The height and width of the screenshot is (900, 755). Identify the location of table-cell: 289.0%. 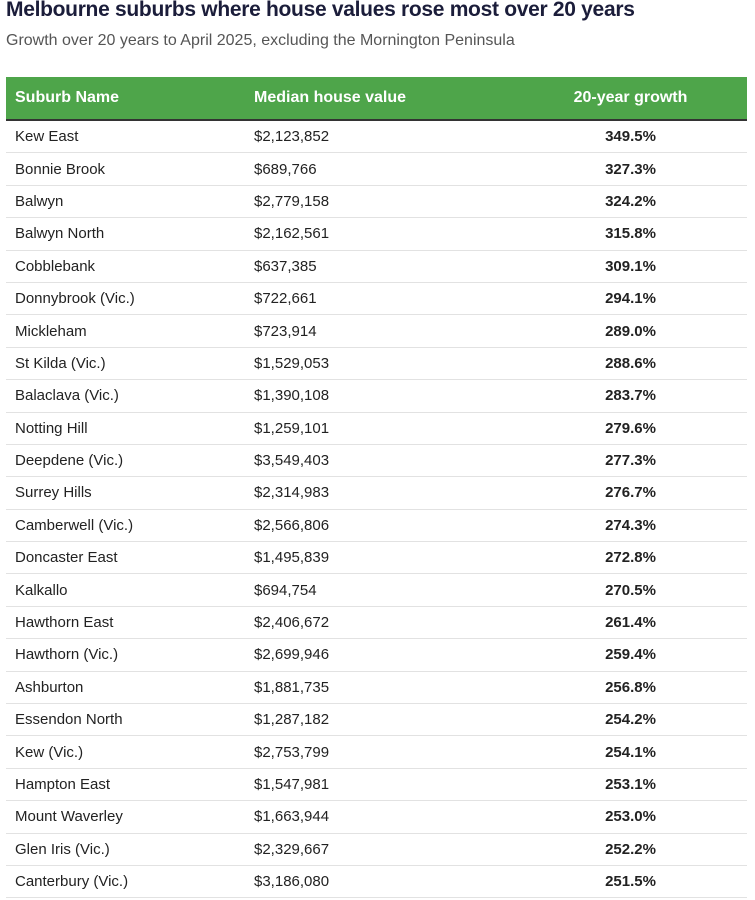
(630, 331).